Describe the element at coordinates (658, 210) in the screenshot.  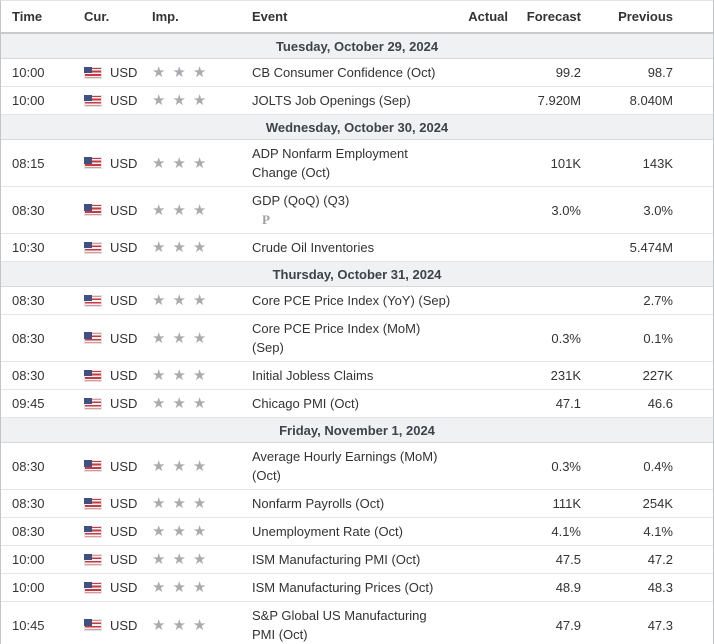
I see `previous-value: 3.0%` at that location.